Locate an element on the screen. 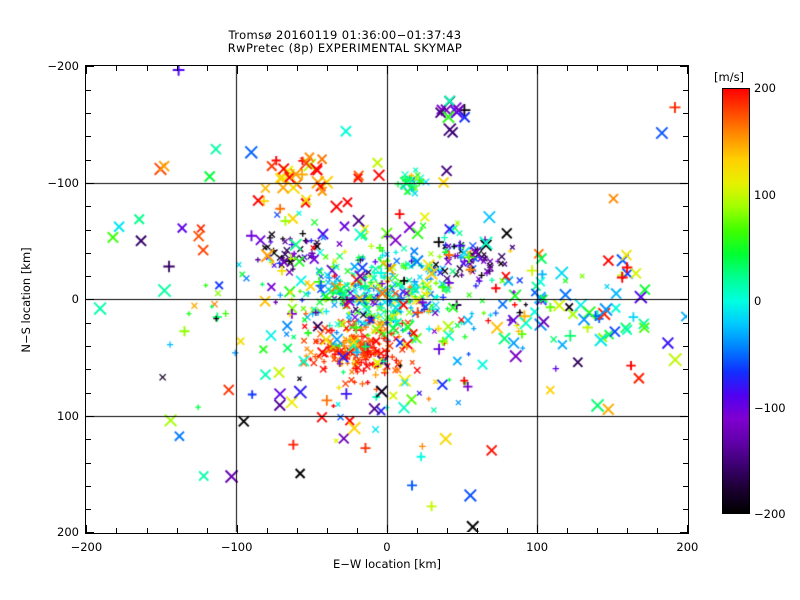 Image resolution: width=800 pixels, height=600 pixels. x-tick-label: −100 is located at coordinates (236, 547).